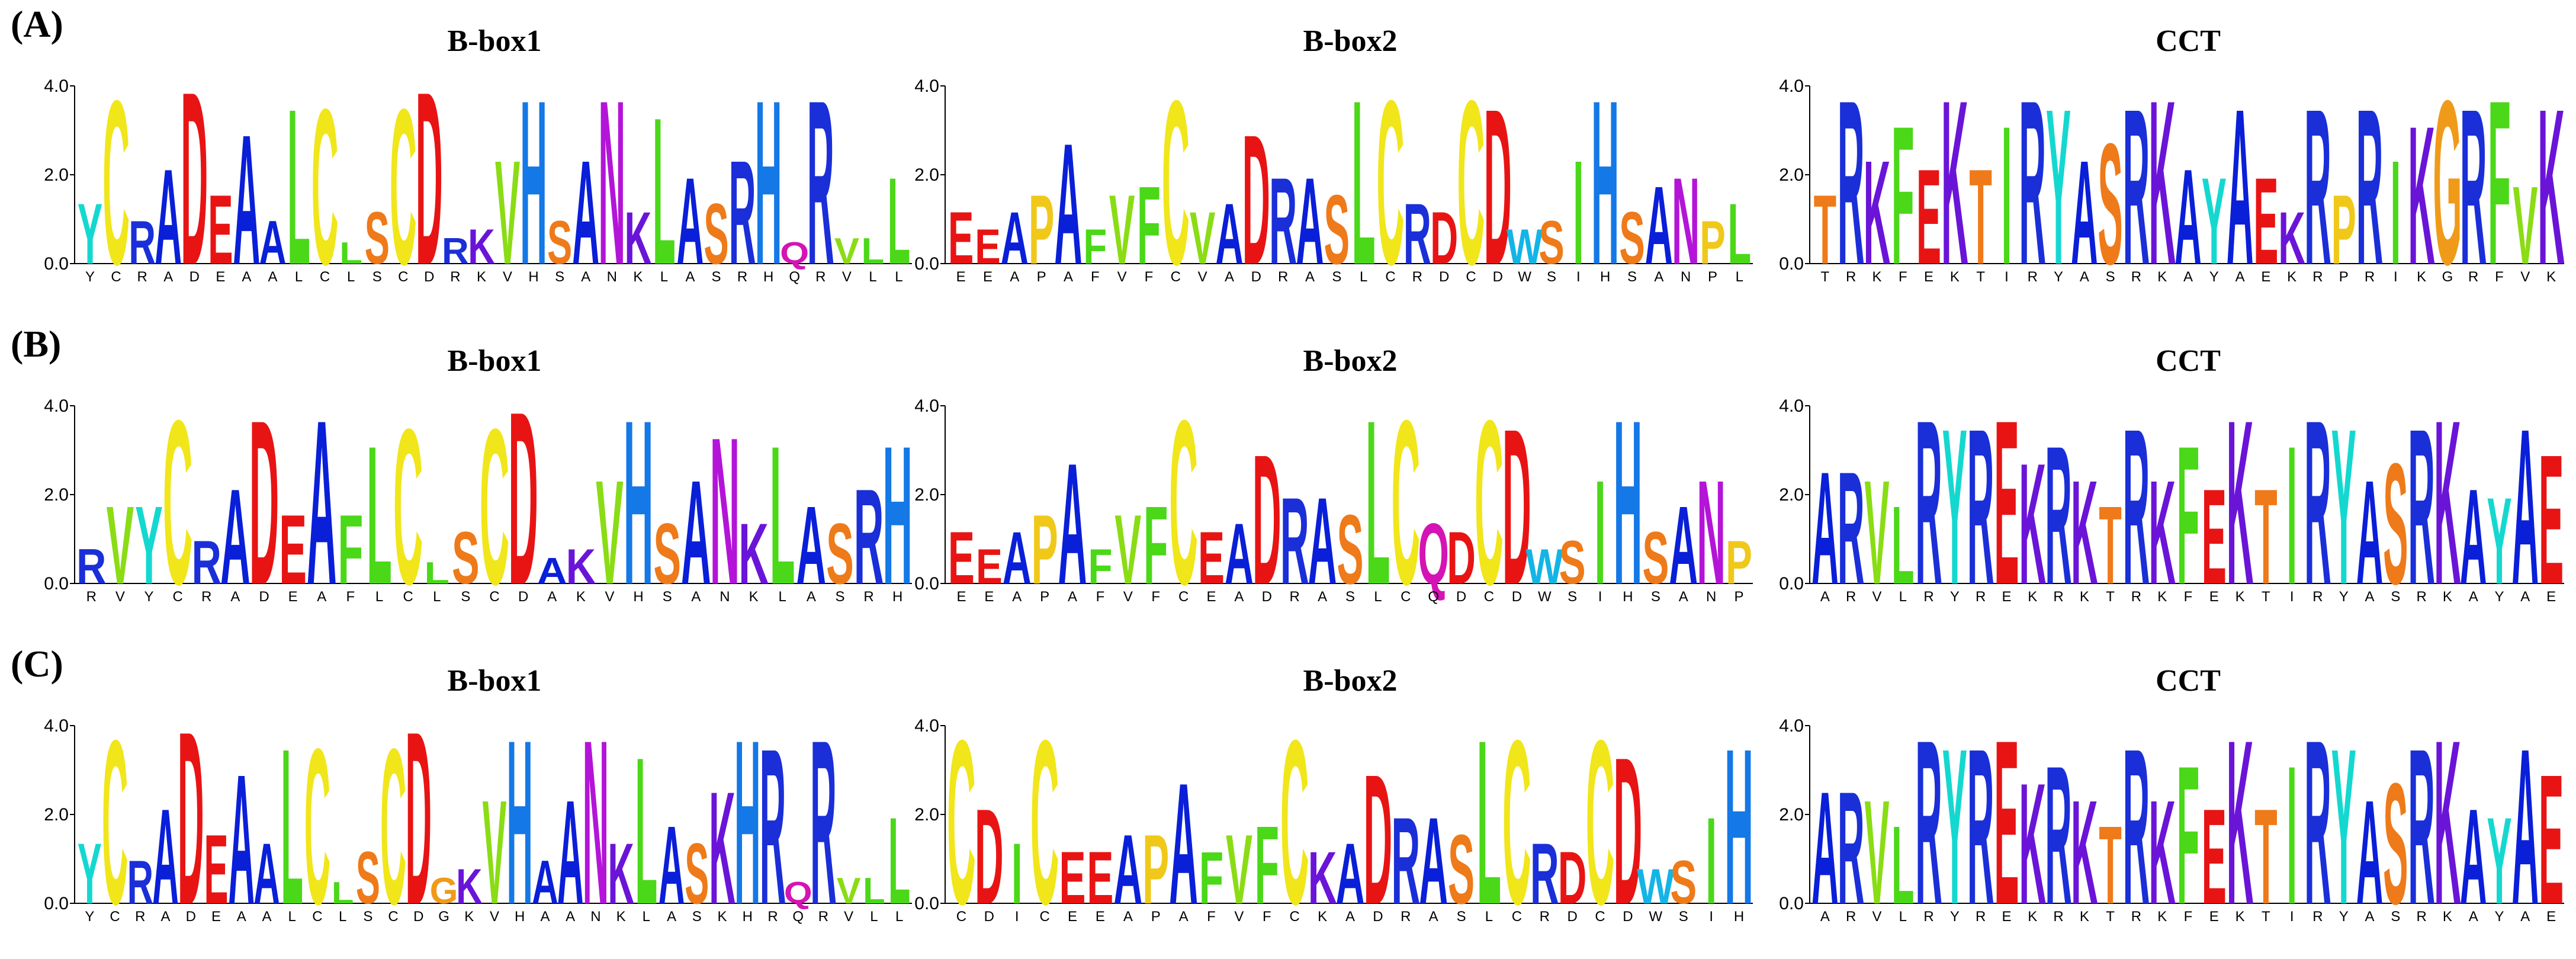 The image size is (2576, 959). What do you see at coordinates (1256, 277) in the screenshot?
I see `position-label: D` at bounding box center [1256, 277].